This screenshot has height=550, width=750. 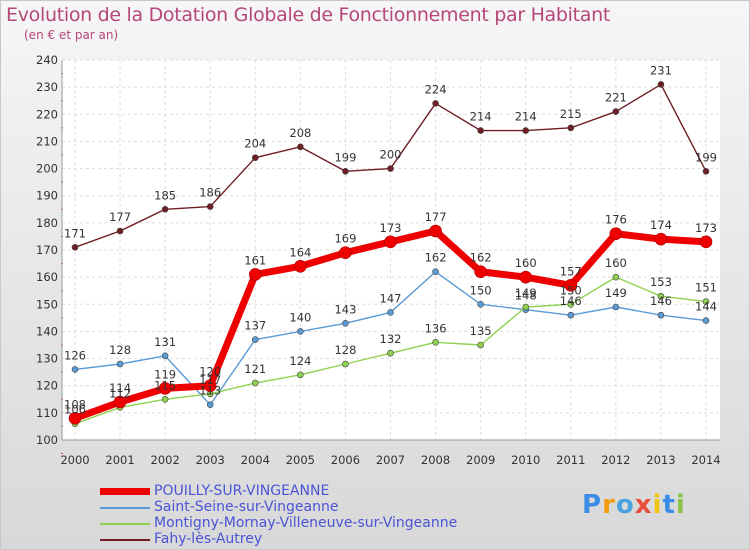 I want to click on chart-subtitle: (en € et par an), so click(x=71, y=35).